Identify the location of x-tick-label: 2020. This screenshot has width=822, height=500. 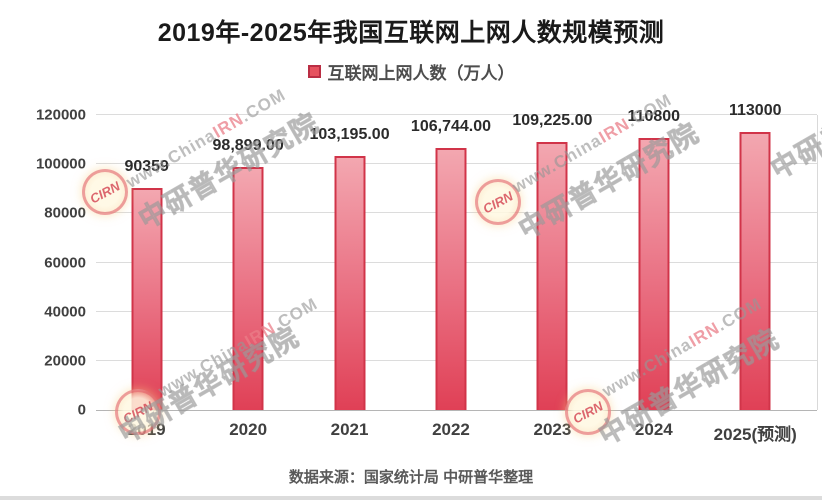
(248, 429).